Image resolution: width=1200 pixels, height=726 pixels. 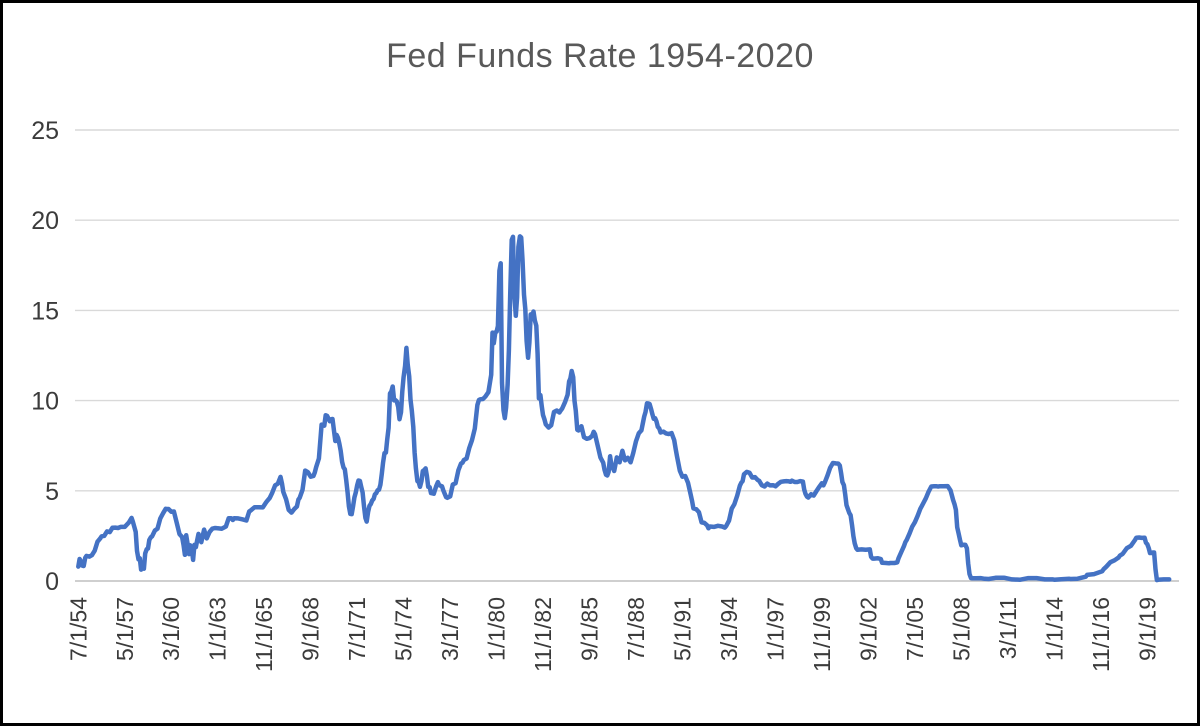 I want to click on x-axis-tick-label: 11/1/65, so click(x=264, y=634).